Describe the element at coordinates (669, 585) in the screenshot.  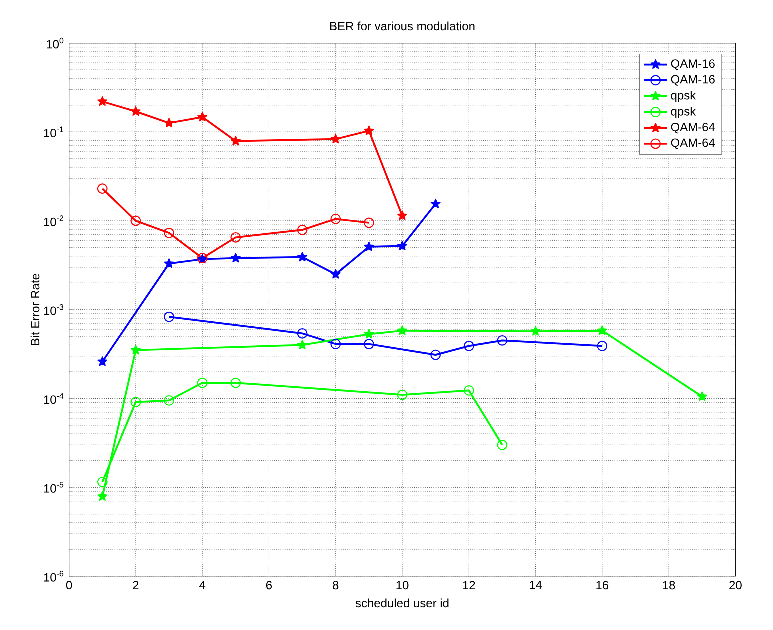
I see `x-tick-label: 18` at that location.